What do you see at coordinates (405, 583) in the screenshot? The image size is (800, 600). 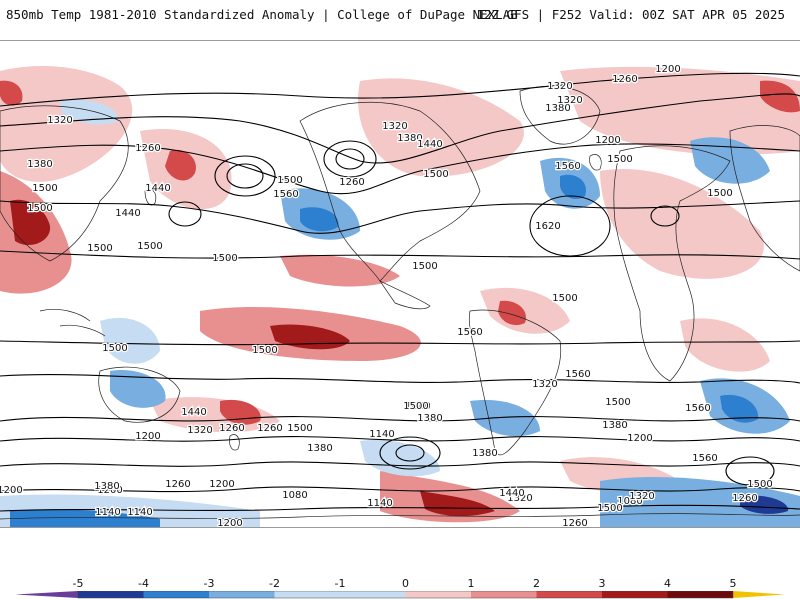 I see `colorbar-tick-label: 0` at bounding box center [405, 583].